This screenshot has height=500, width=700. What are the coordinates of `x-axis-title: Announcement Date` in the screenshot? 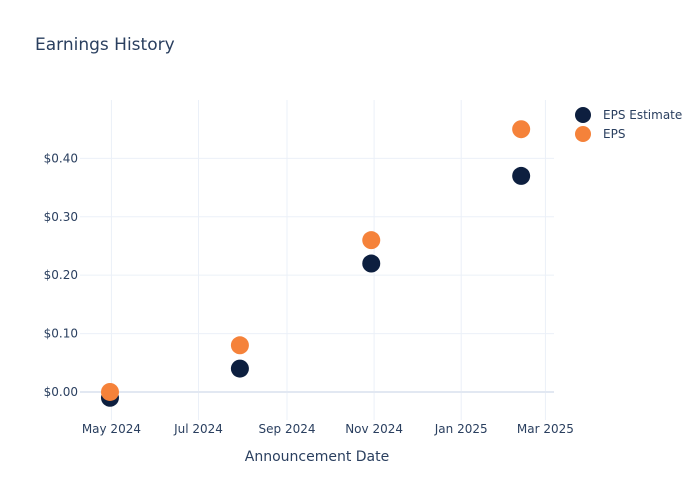 It's located at (317, 457).